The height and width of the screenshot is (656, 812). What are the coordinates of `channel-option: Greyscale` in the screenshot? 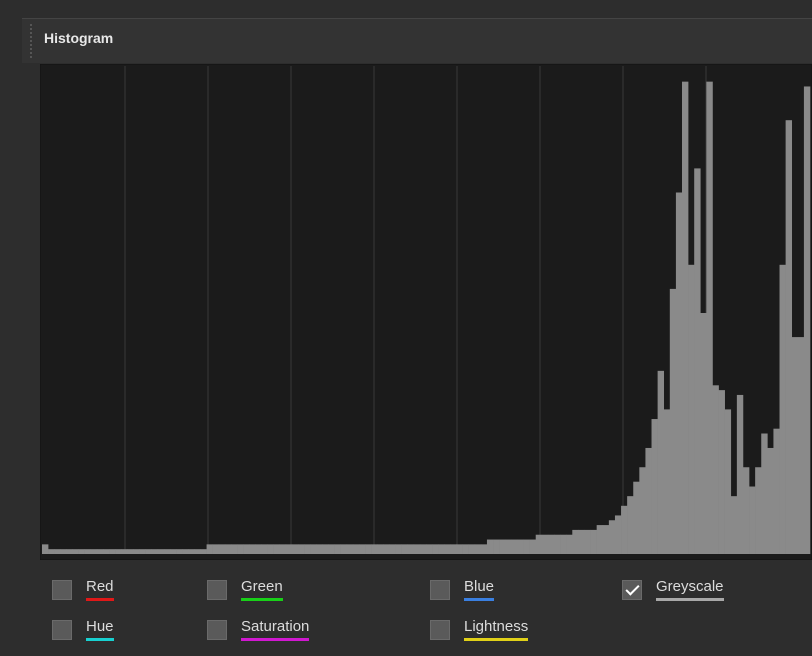 It's located at (673, 589).